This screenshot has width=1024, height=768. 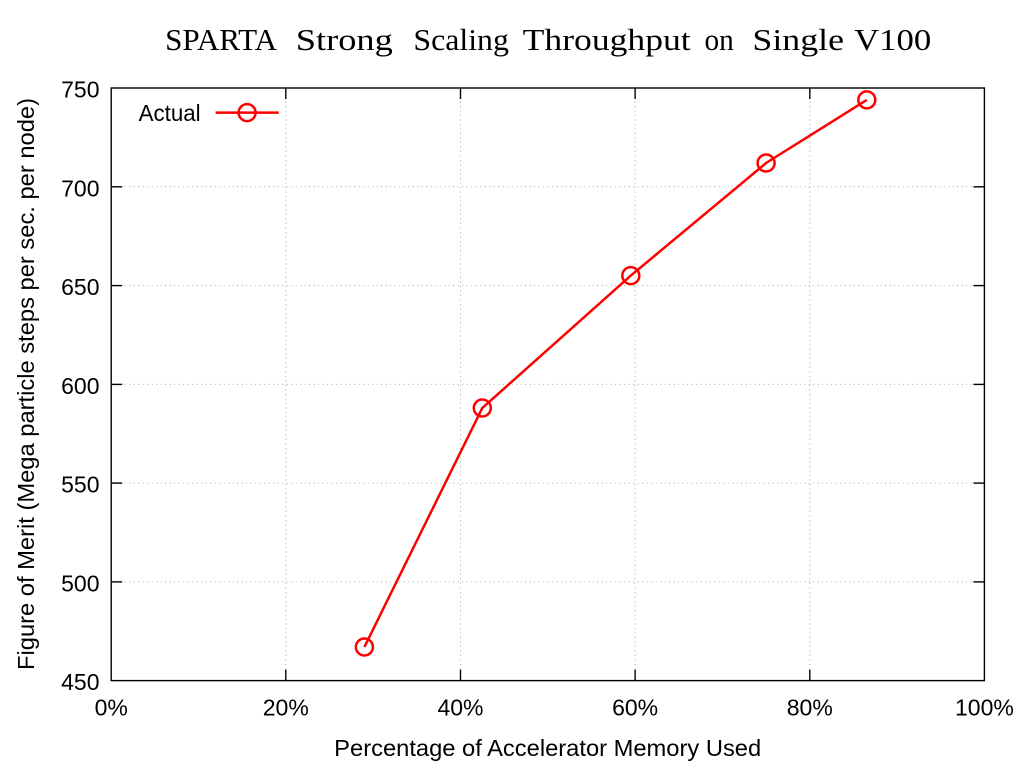 What do you see at coordinates (810, 708) in the screenshot?
I see `svg-text: 80%` at bounding box center [810, 708].